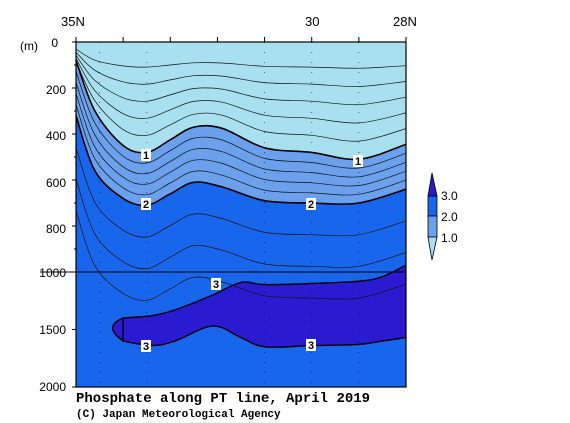 The height and width of the screenshot is (423, 570). What do you see at coordinates (54, 43) in the screenshot?
I see `y-tick-0: 0` at bounding box center [54, 43].